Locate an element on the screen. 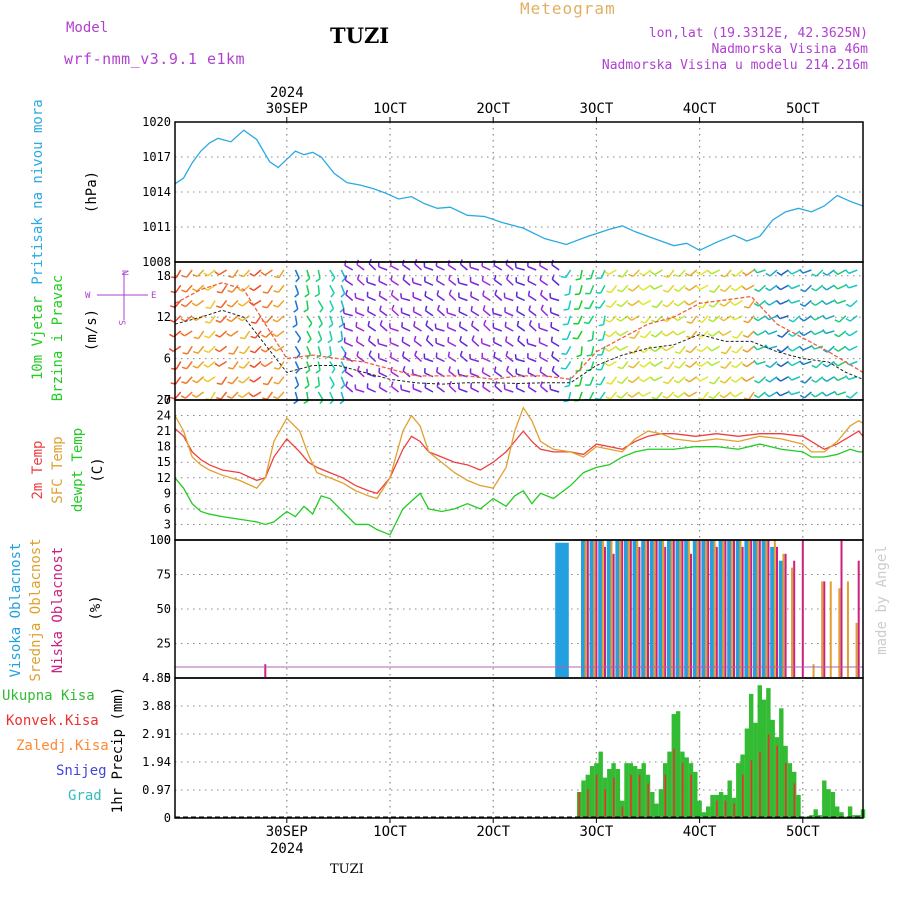  date-tick-label-bottom: 3OCT is located at coordinates (597, 832).